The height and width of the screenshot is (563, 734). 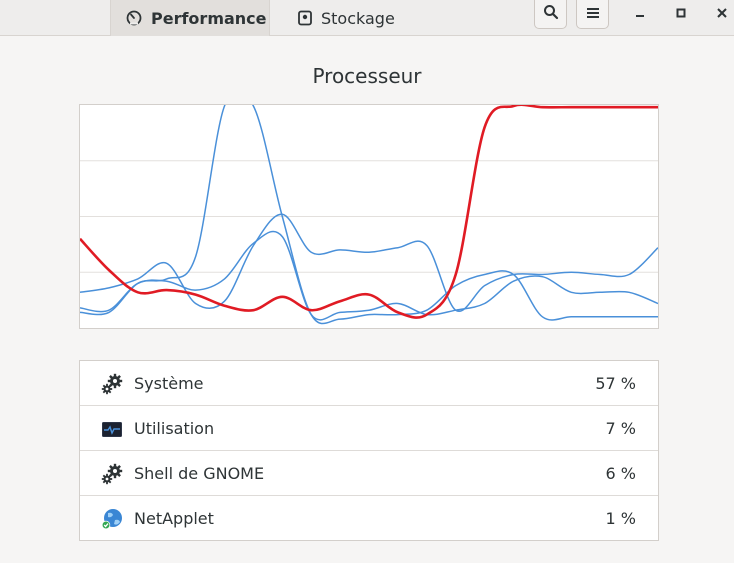 I want to click on tab-stockage: Stockage, so click(x=346, y=18).